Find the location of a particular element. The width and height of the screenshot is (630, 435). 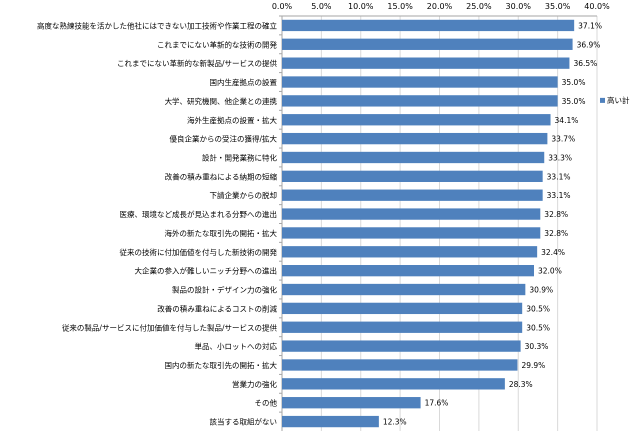

x-tick-label: 25.0% is located at coordinates (479, 6).